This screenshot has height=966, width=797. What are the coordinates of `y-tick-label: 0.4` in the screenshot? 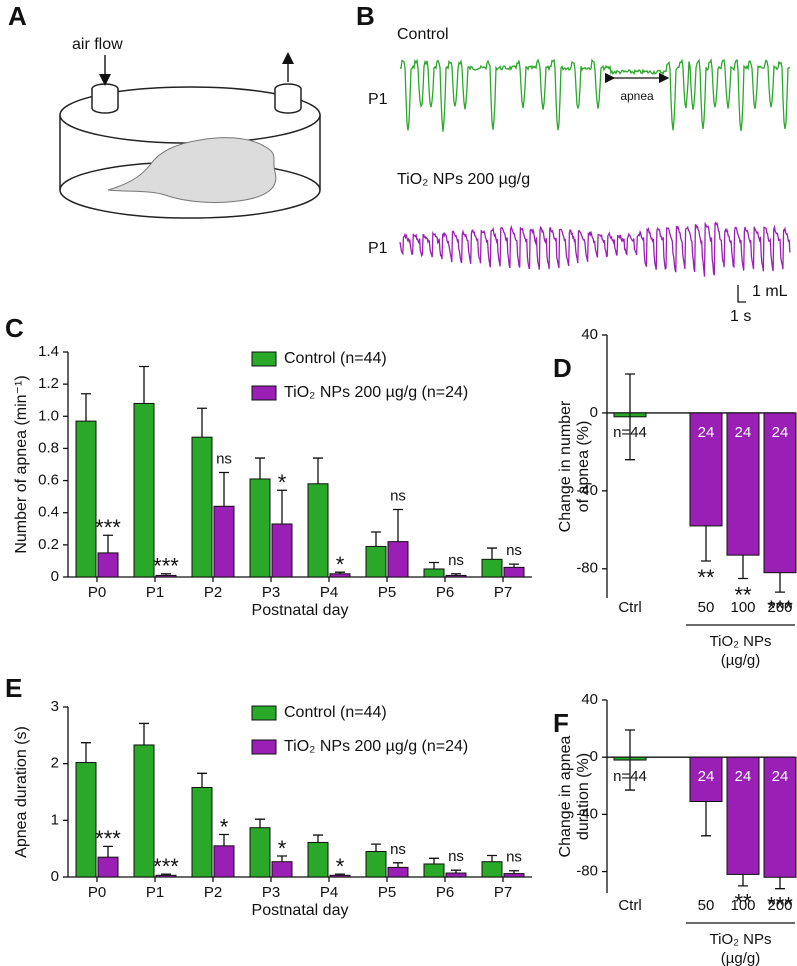 It's located at (48, 512).